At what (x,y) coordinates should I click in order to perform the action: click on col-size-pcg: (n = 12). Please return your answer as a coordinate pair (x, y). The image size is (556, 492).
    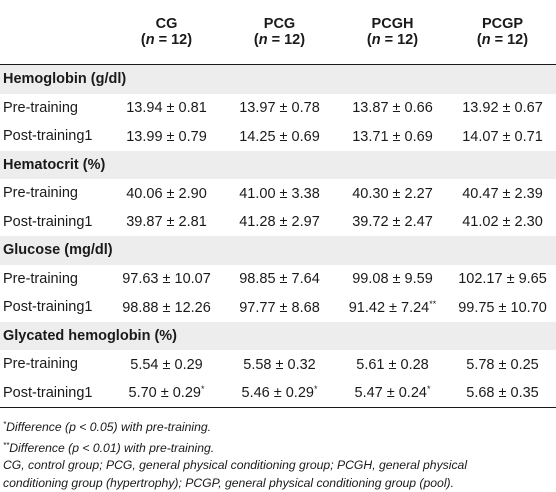
    Looking at the image, I should click on (279, 48).